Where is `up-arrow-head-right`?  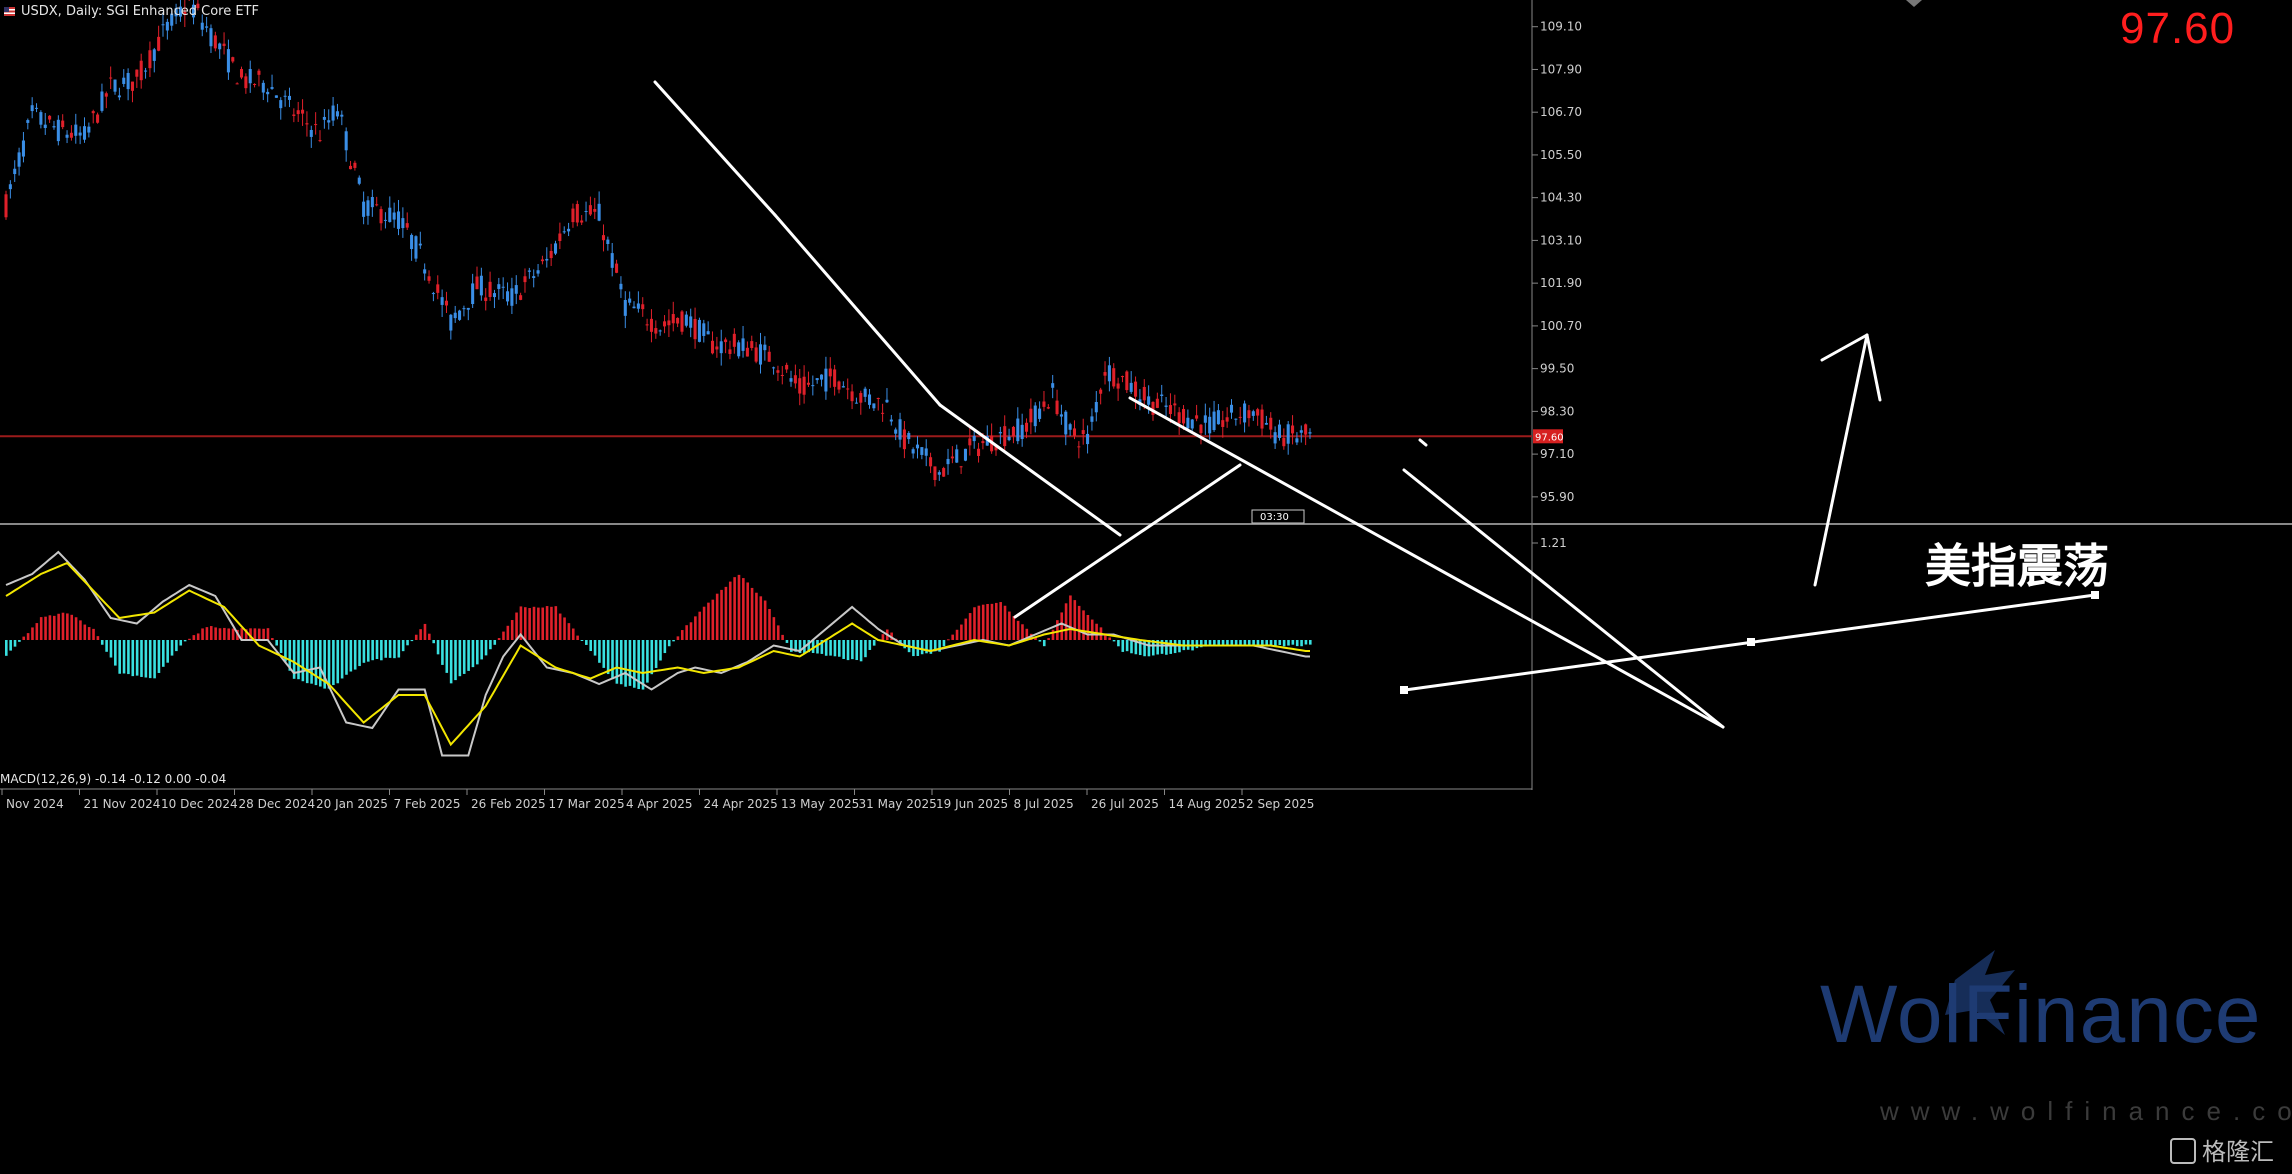
up-arrow-head-right is located at coordinates (1873, 367).